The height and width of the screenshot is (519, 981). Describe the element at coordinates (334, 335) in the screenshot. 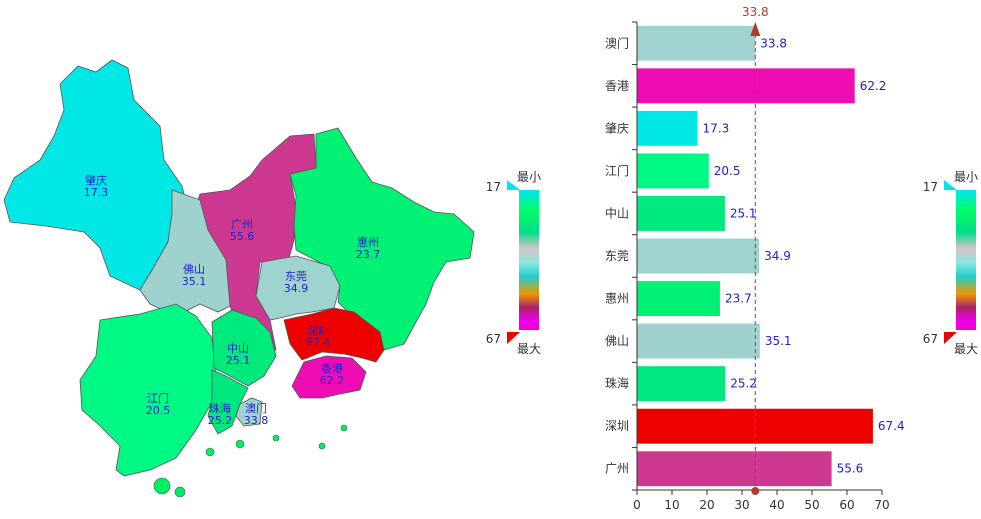

I see `map-region-shenzhen` at that location.